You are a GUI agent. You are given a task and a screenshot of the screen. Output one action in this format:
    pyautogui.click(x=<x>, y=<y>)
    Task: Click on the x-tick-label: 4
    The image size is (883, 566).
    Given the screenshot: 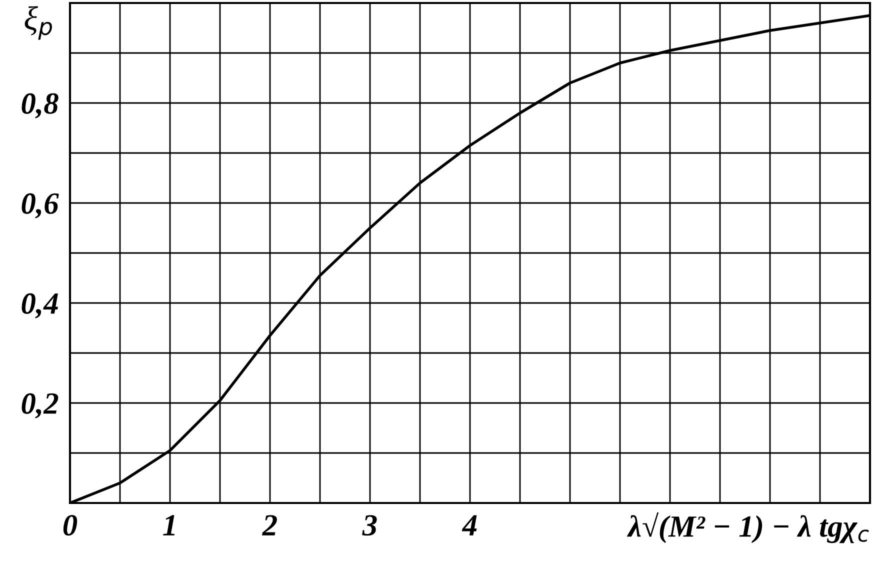 What is the action you would take?
    pyautogui.click(x=469, y=525)
    